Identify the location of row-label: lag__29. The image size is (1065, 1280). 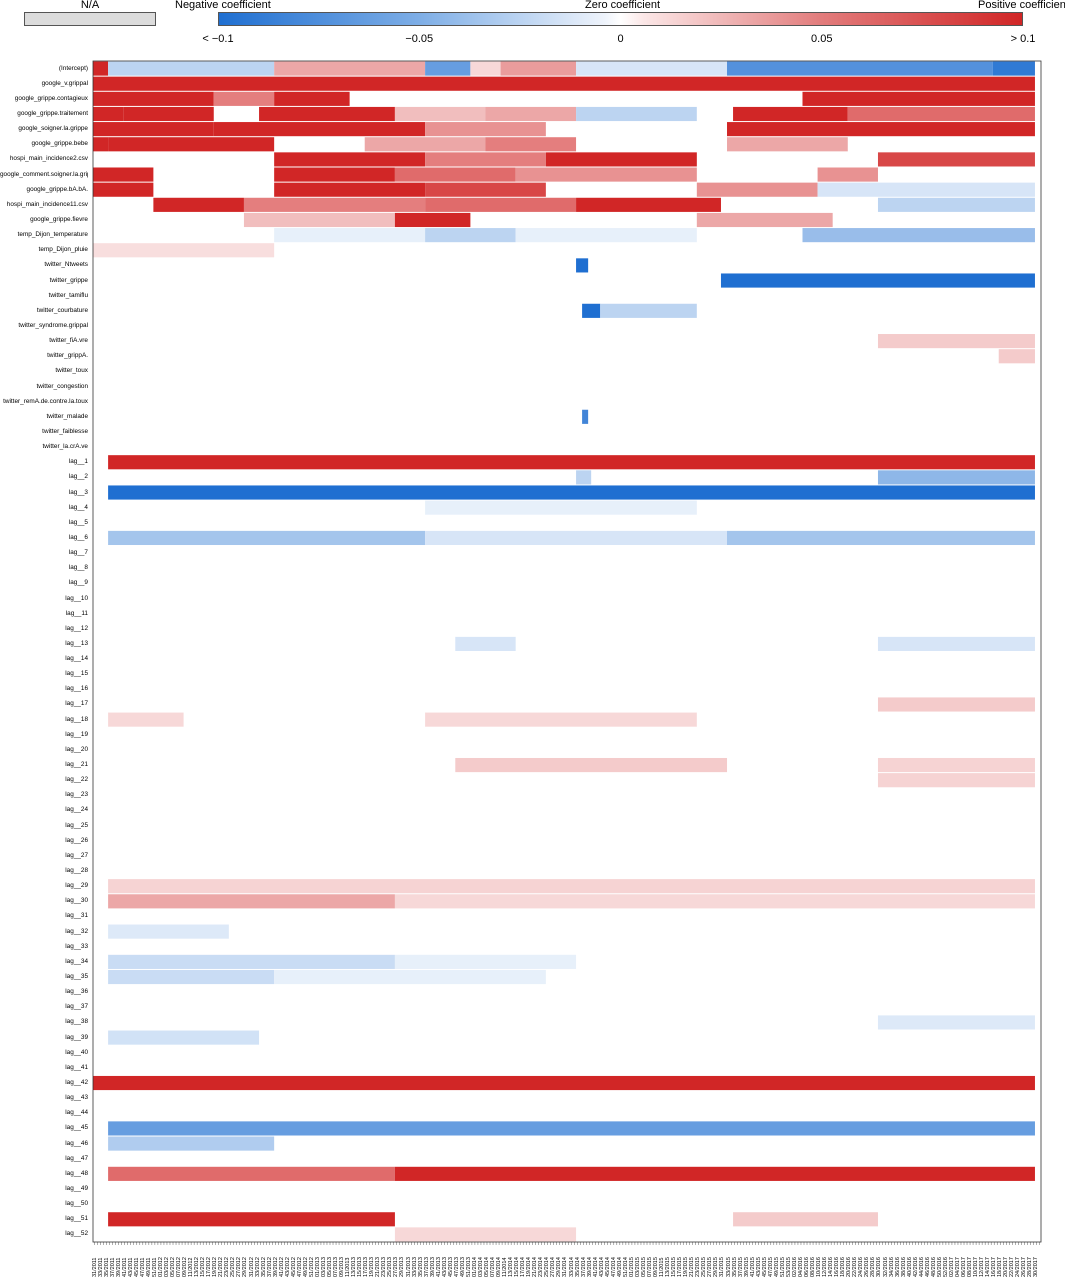
(76, 886).